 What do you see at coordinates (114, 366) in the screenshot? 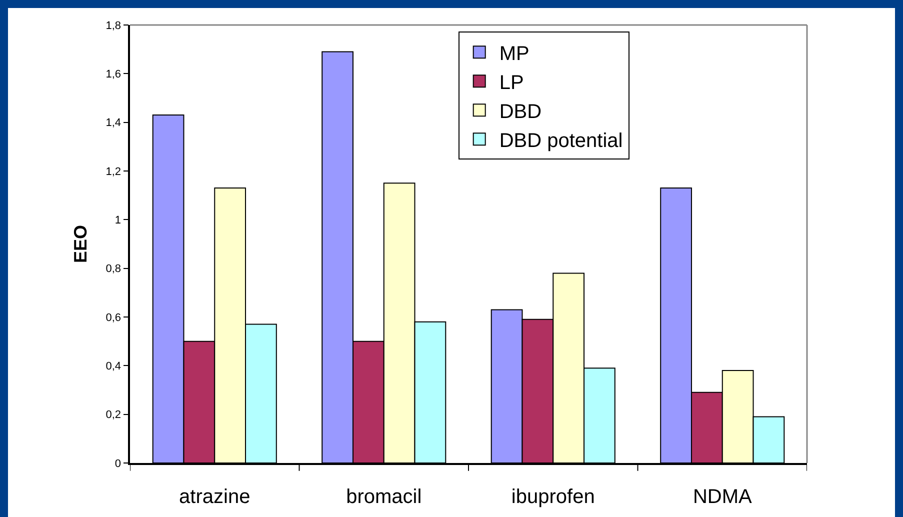
I see `y-tick-label: 0,4` at bounding box center [114, 366].